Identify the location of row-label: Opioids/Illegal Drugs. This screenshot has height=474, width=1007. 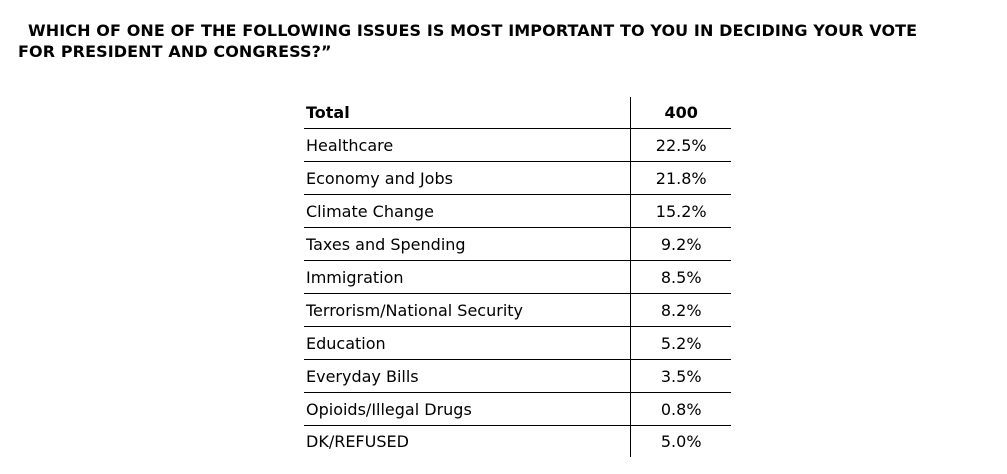
(467, 409).